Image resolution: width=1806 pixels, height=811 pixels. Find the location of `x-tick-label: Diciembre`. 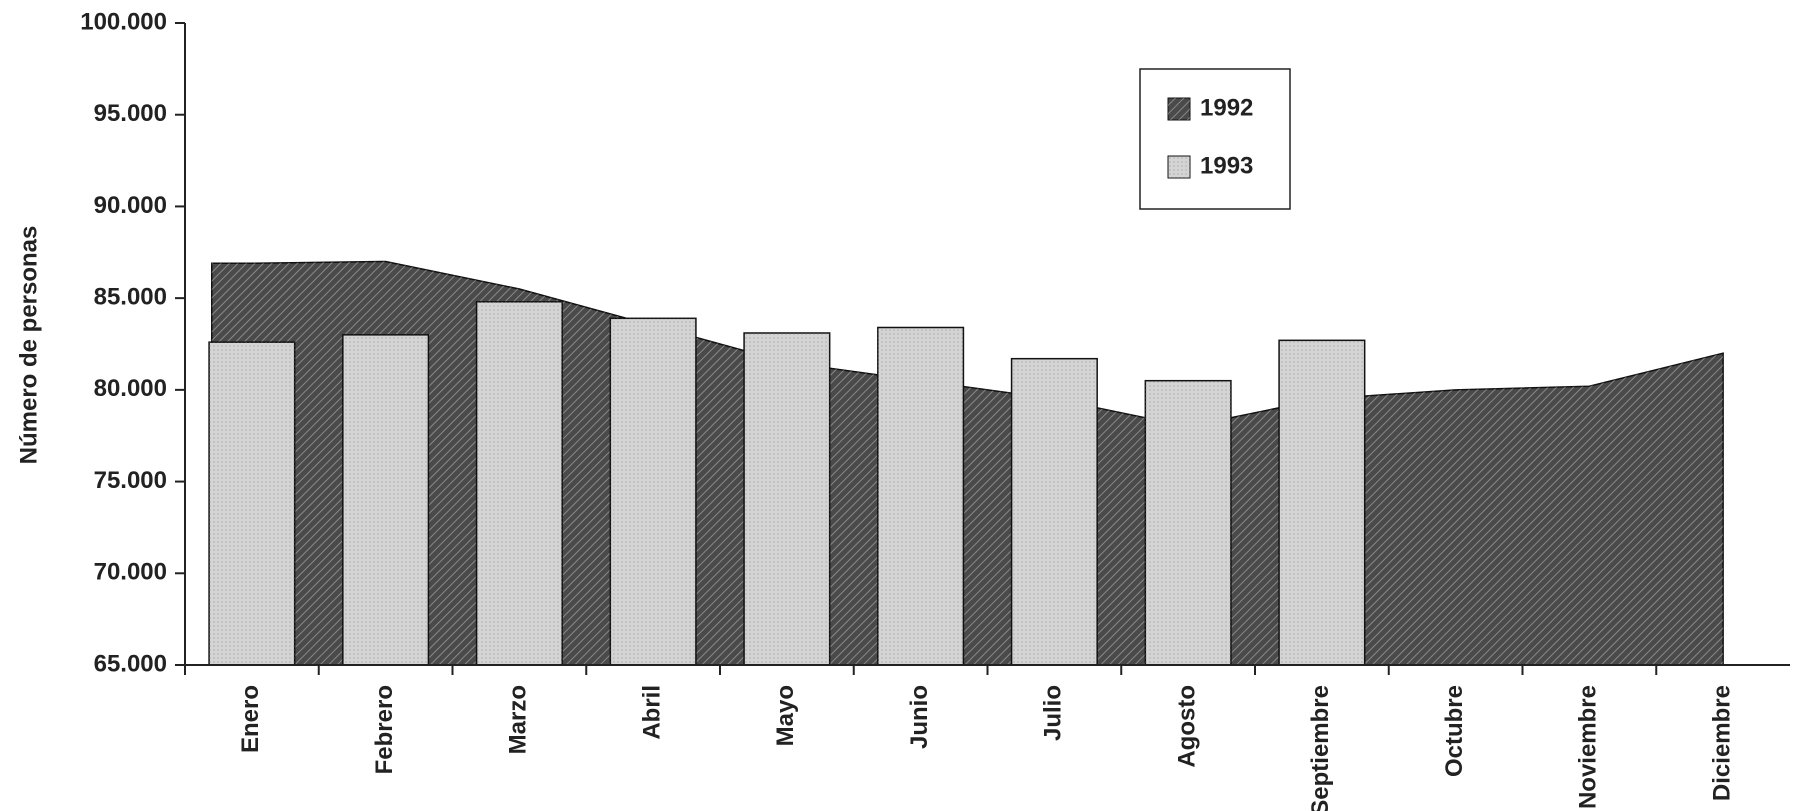

x-tick-label: Diciembre is located at coordinates (1721, 743).